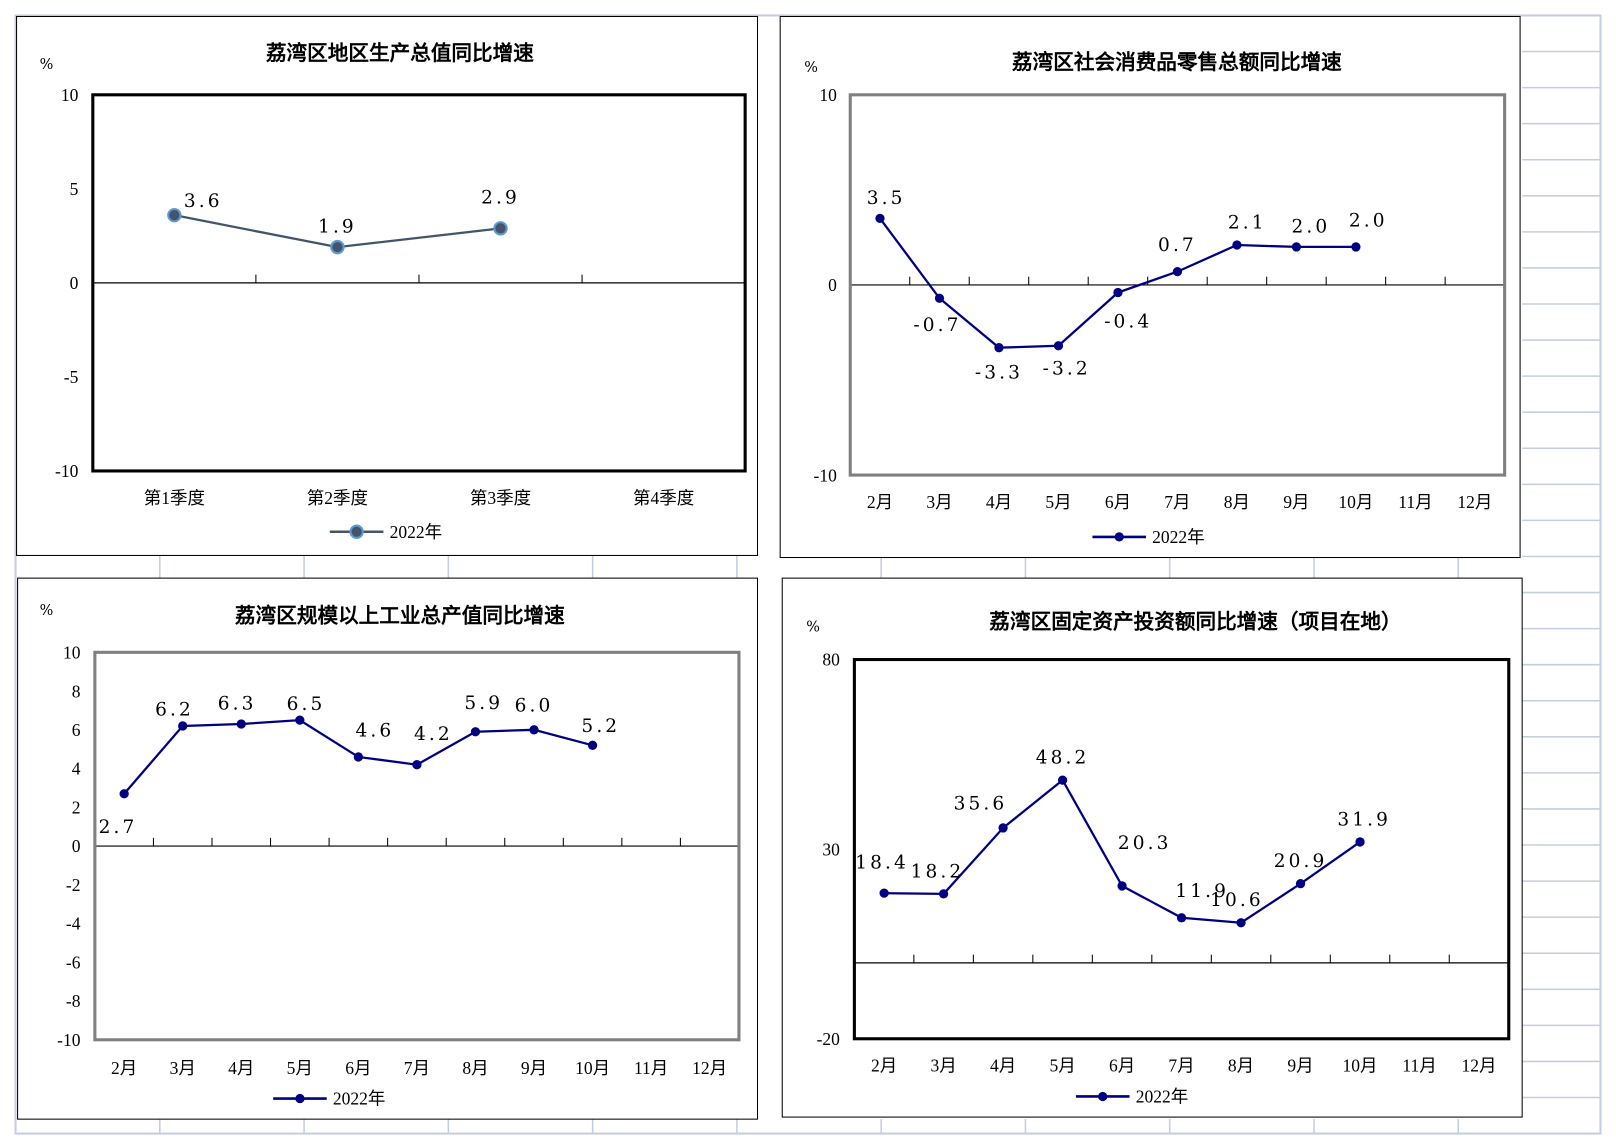 The height and width of the screenshot is (1148, 1616). What do you see at coordinates (534, 705) in the screenshot?
I see `data-label: 6.0` at bounding box center [534, 705].